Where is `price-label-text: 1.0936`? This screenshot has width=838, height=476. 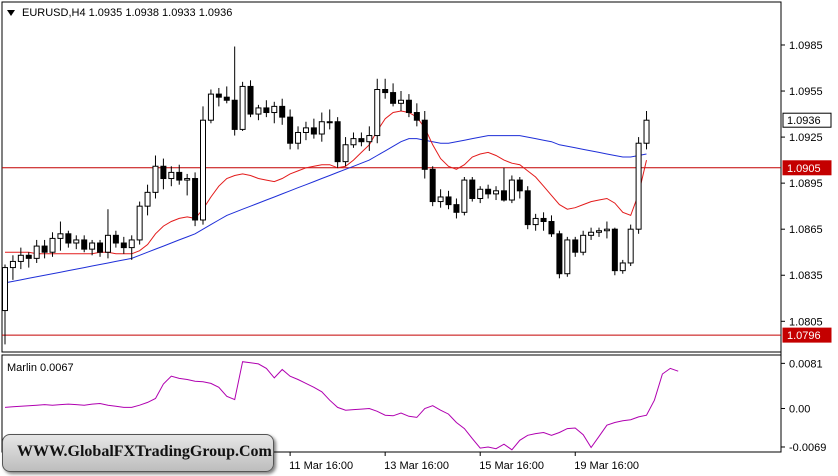
price-label-text: 1.0936 is located at coordinates (804, 121).